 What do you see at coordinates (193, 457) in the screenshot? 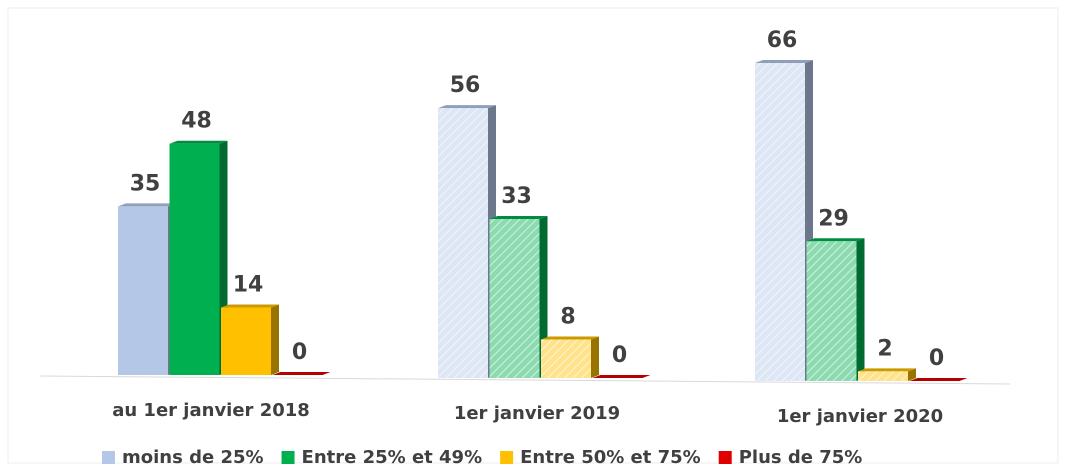
I see `legend-label: moins de 25%` at bounding box center [193, 457].